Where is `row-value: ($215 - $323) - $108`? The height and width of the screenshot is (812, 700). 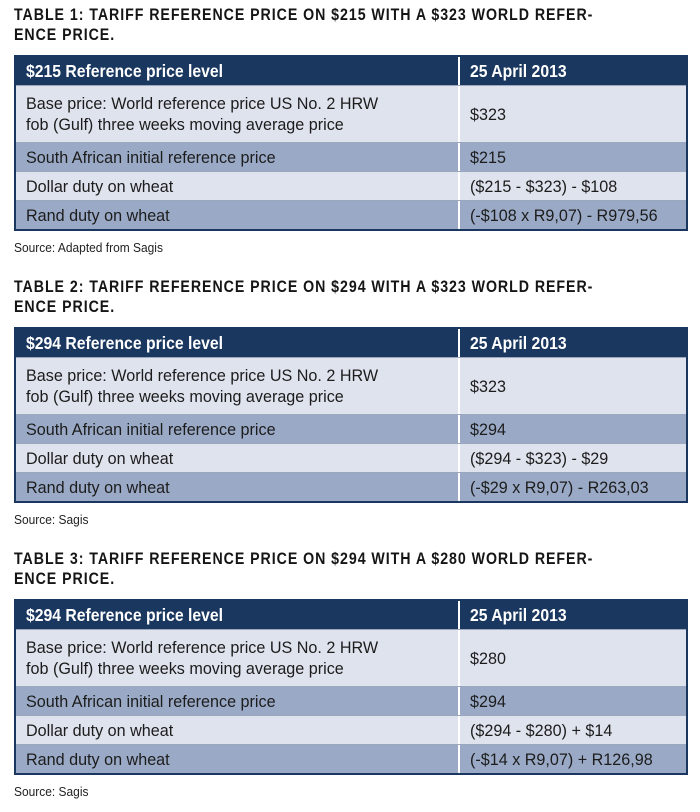
row-value: ($215 - $323) - $108 is located at coordinates (544, 186).